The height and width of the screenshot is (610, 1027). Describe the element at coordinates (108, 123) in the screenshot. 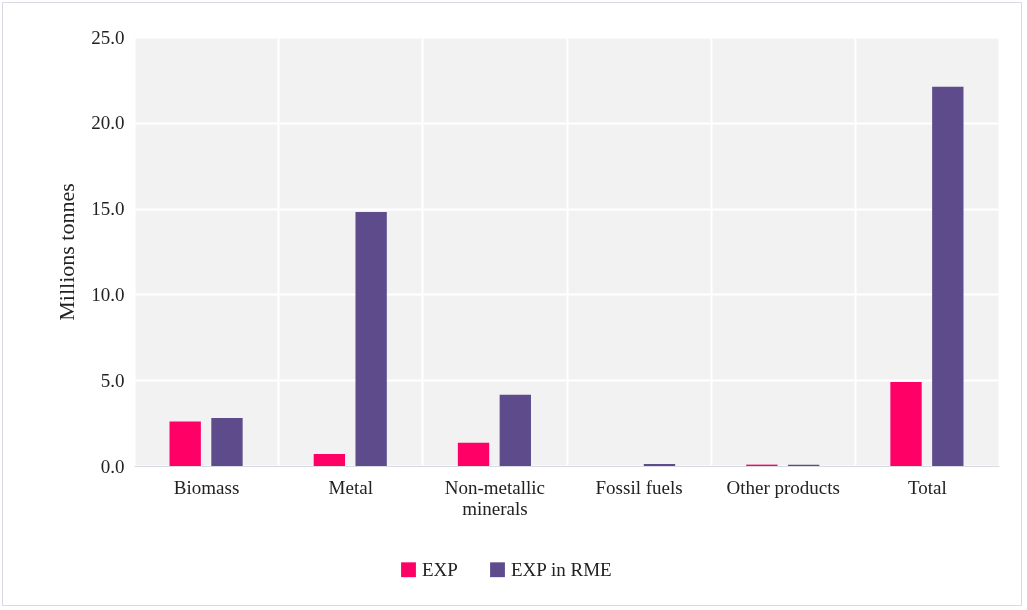

I see `y-tick-label: 20.0` at that location.